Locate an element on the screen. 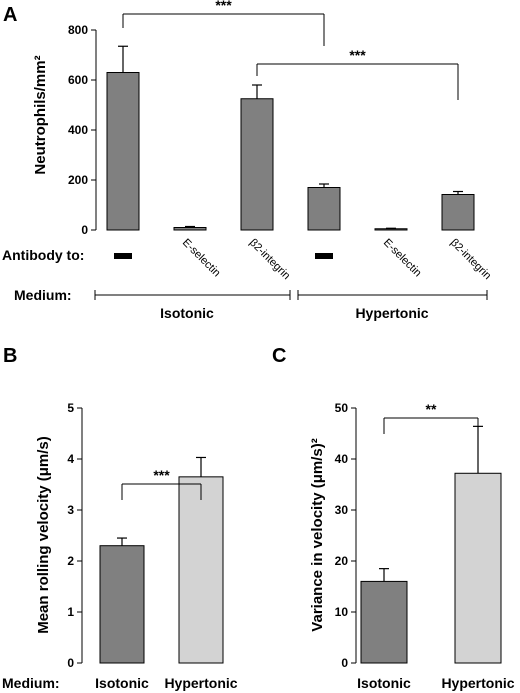 Image resolution: width=520 pixels, height=693 pixels. a-y-tick-label: 0 is located at coordinates (84, 230).